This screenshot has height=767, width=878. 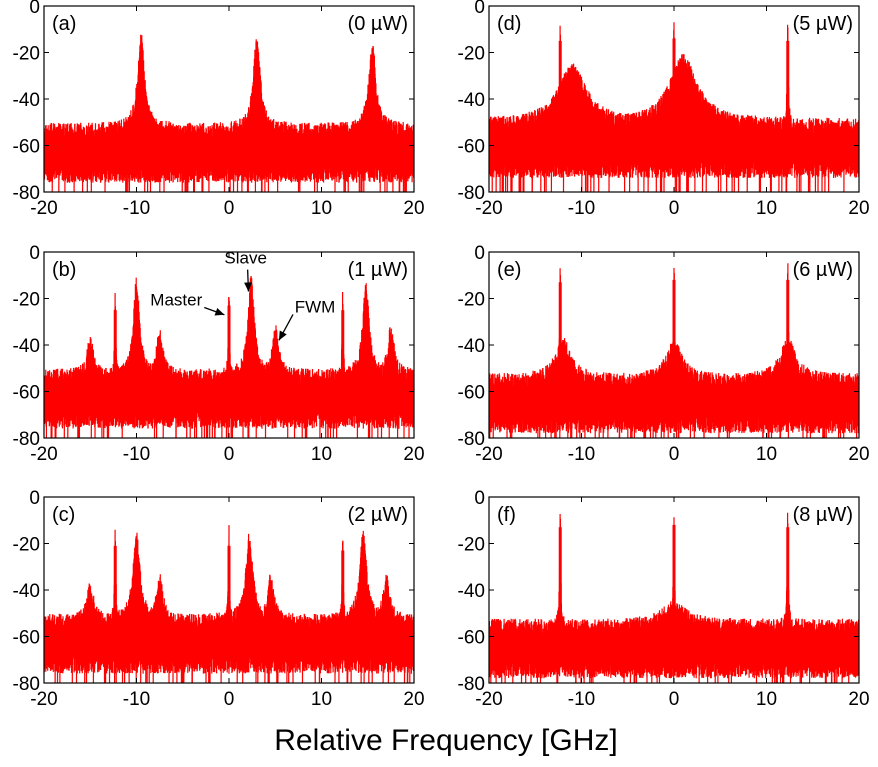 What do you see at coordinates (445, 740) in the screenshot?
I see `x-axis-label: Relative Frequency [GHz]` at bounding box center [445, 740].